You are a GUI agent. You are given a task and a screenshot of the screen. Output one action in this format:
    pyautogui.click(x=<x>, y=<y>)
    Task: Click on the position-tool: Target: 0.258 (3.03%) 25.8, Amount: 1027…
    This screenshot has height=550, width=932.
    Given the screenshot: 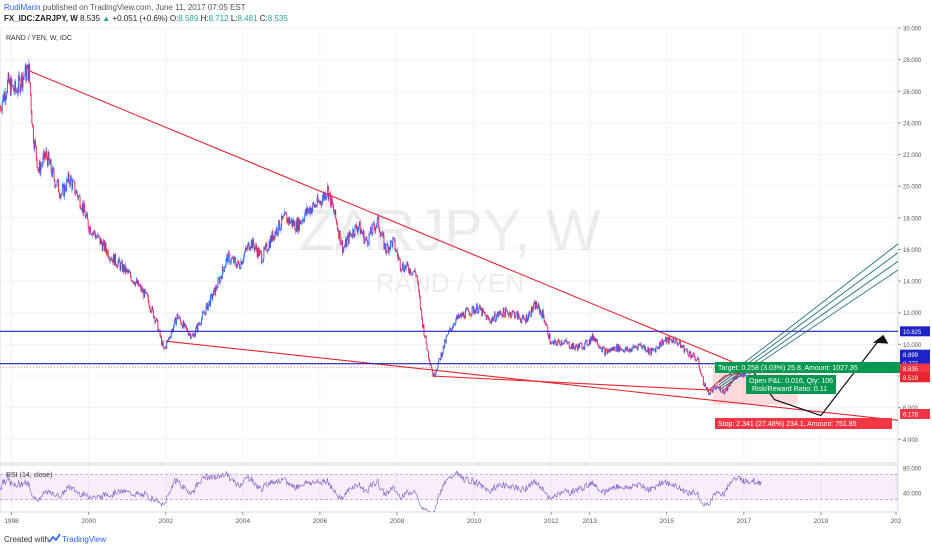 What is the action you would take?
    pyautogui.click(x=807, y=395)
    